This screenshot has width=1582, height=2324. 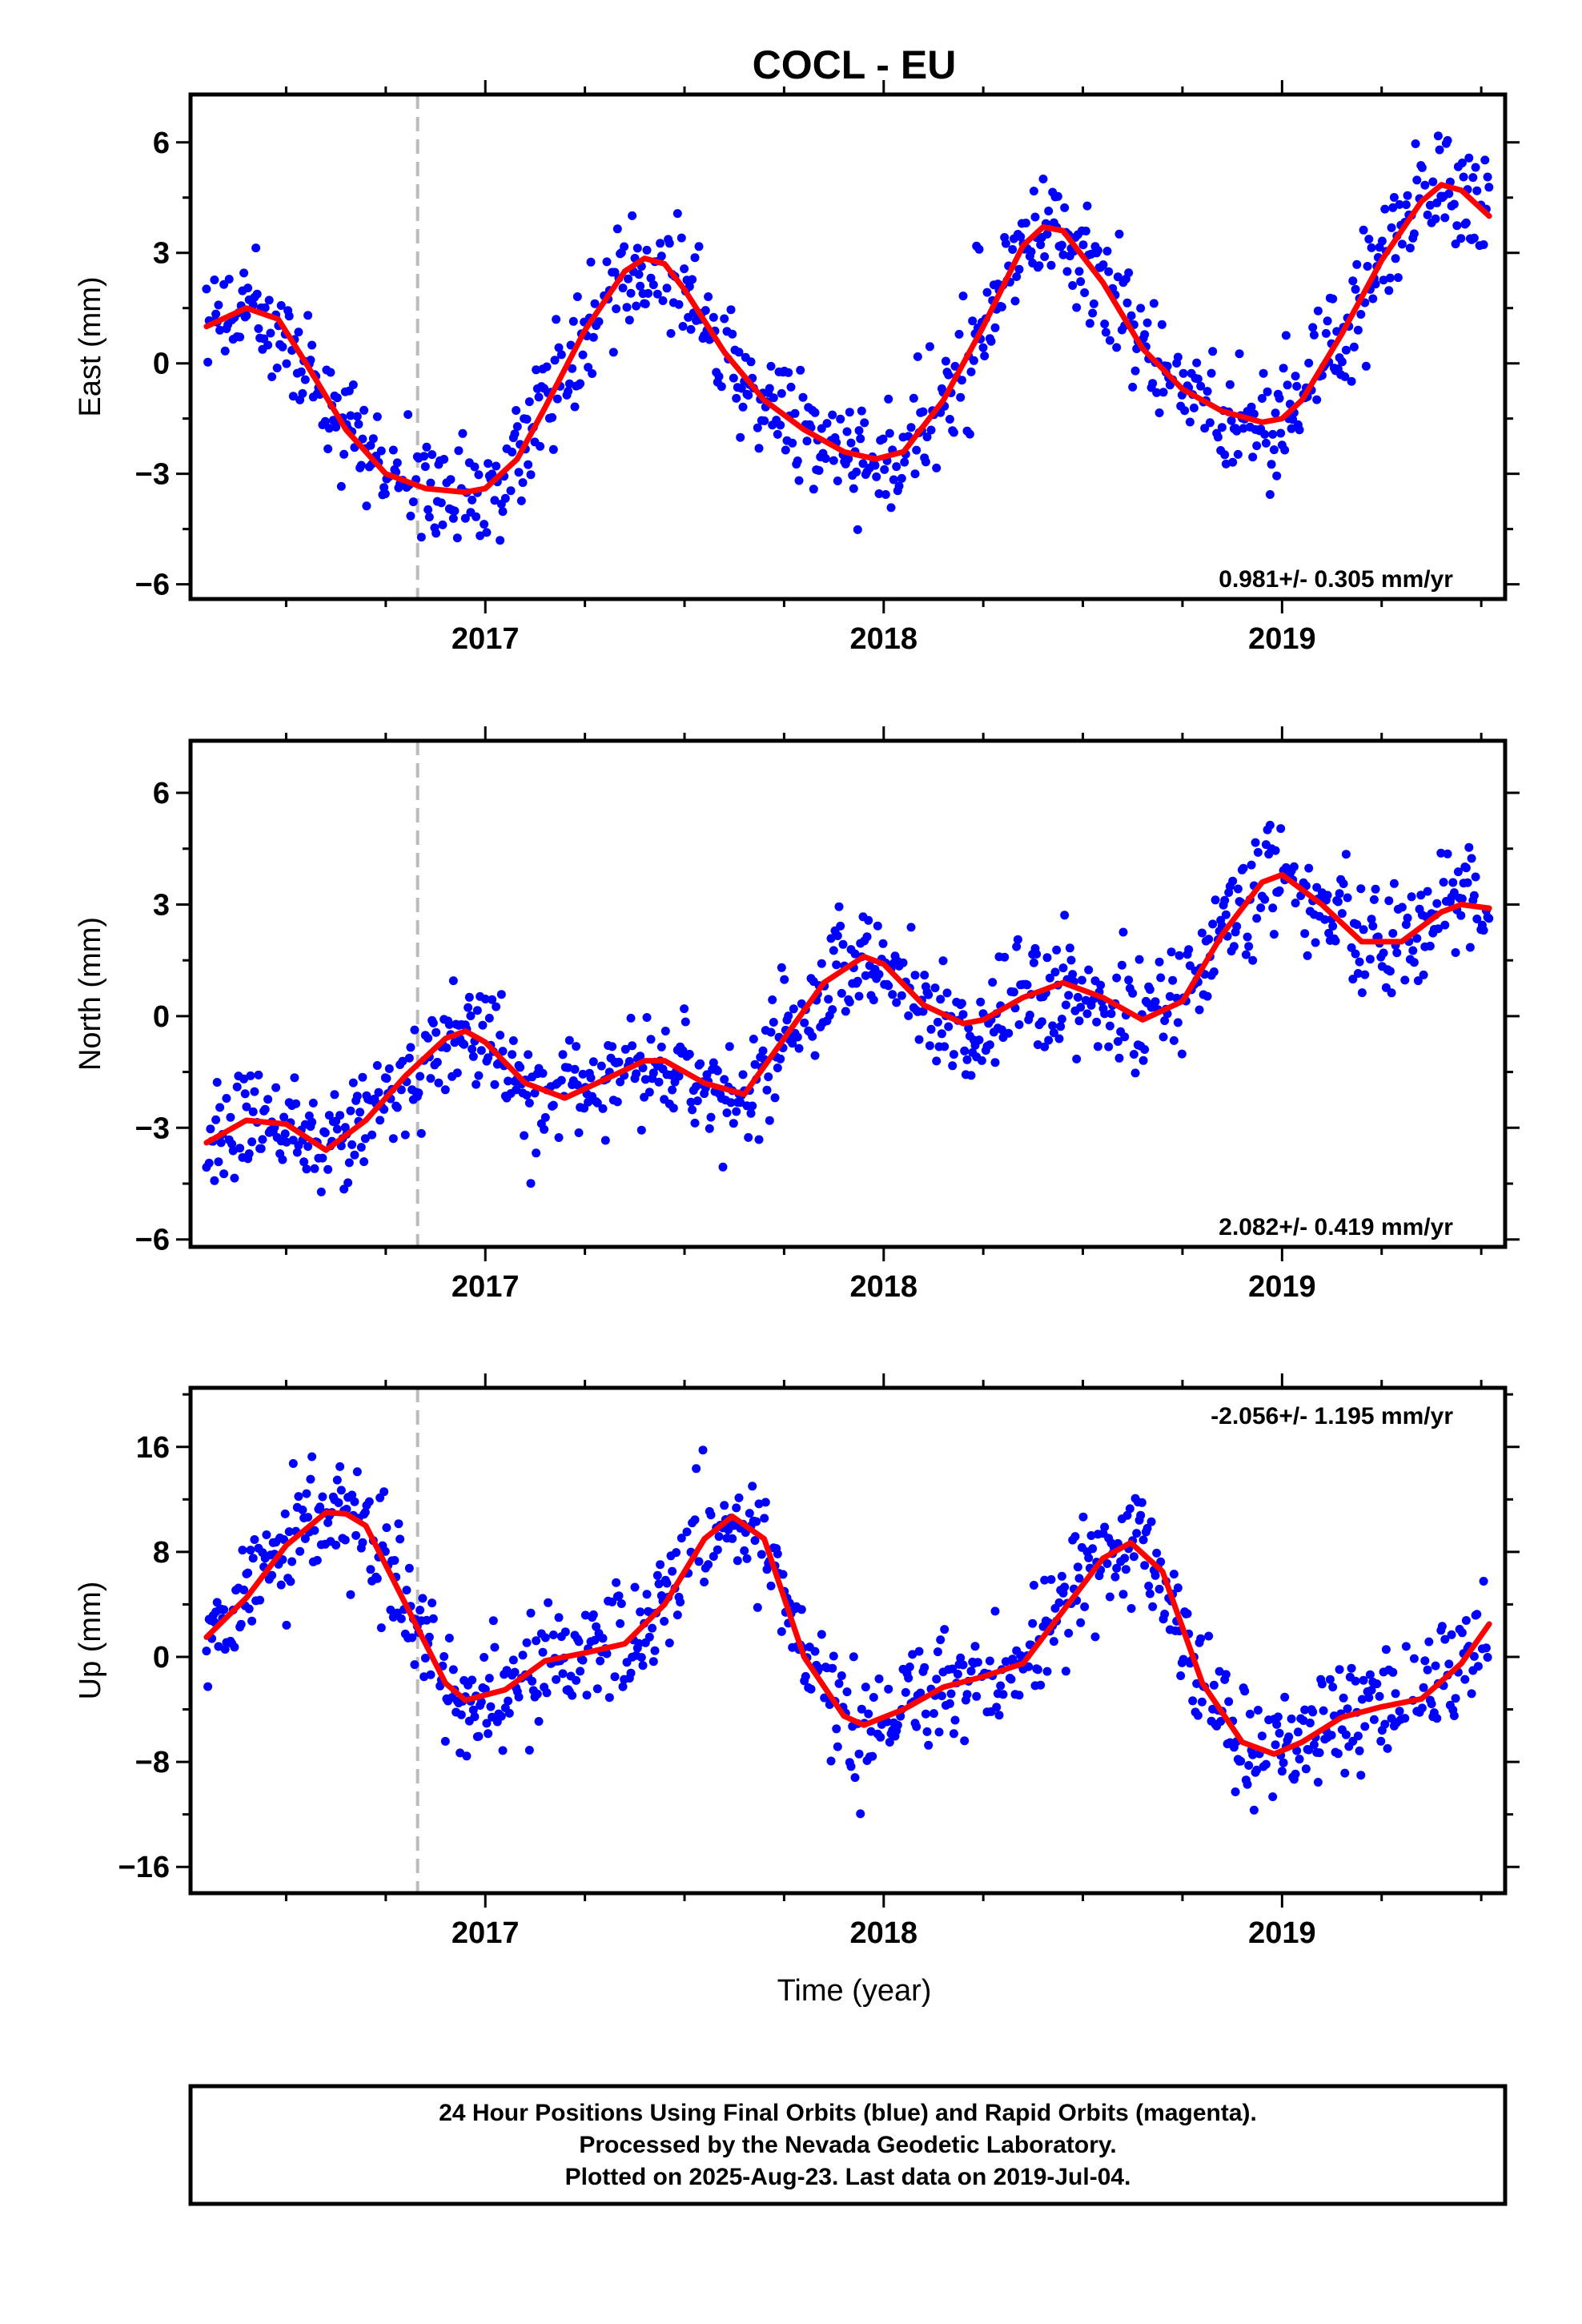 What do you see at coordinates (152, 585) in the screenshot?
I see `east-y-tick-label: −6` at bounding box center [152, 585].